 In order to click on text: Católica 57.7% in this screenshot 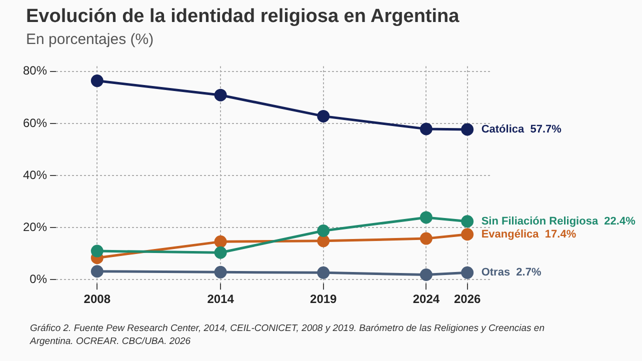, I will do `click(521, 130)`.